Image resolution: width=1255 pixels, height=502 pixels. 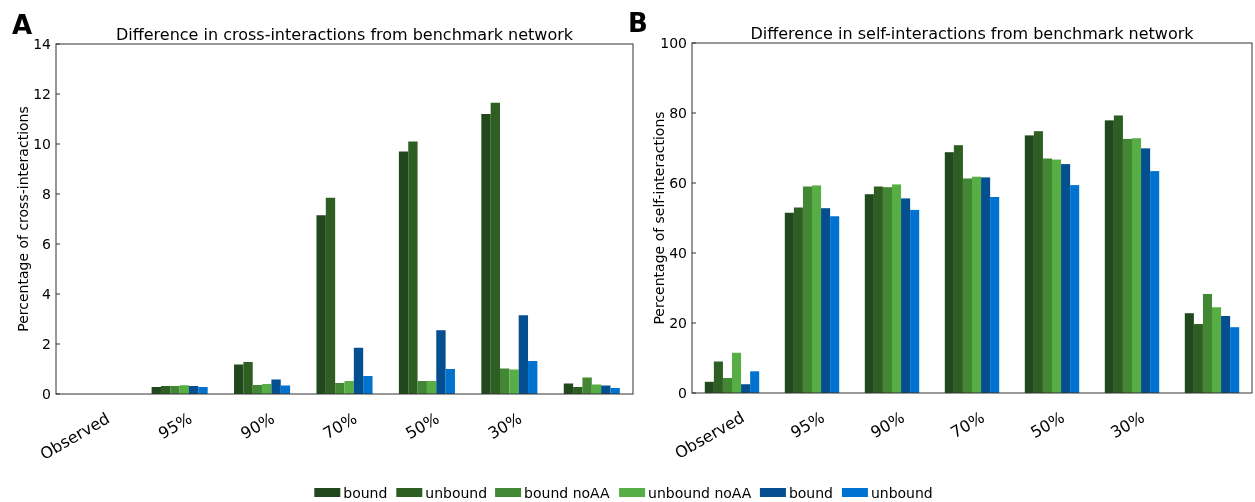 I want to click on y-tick-label: 2, so click(x=46, y=343).